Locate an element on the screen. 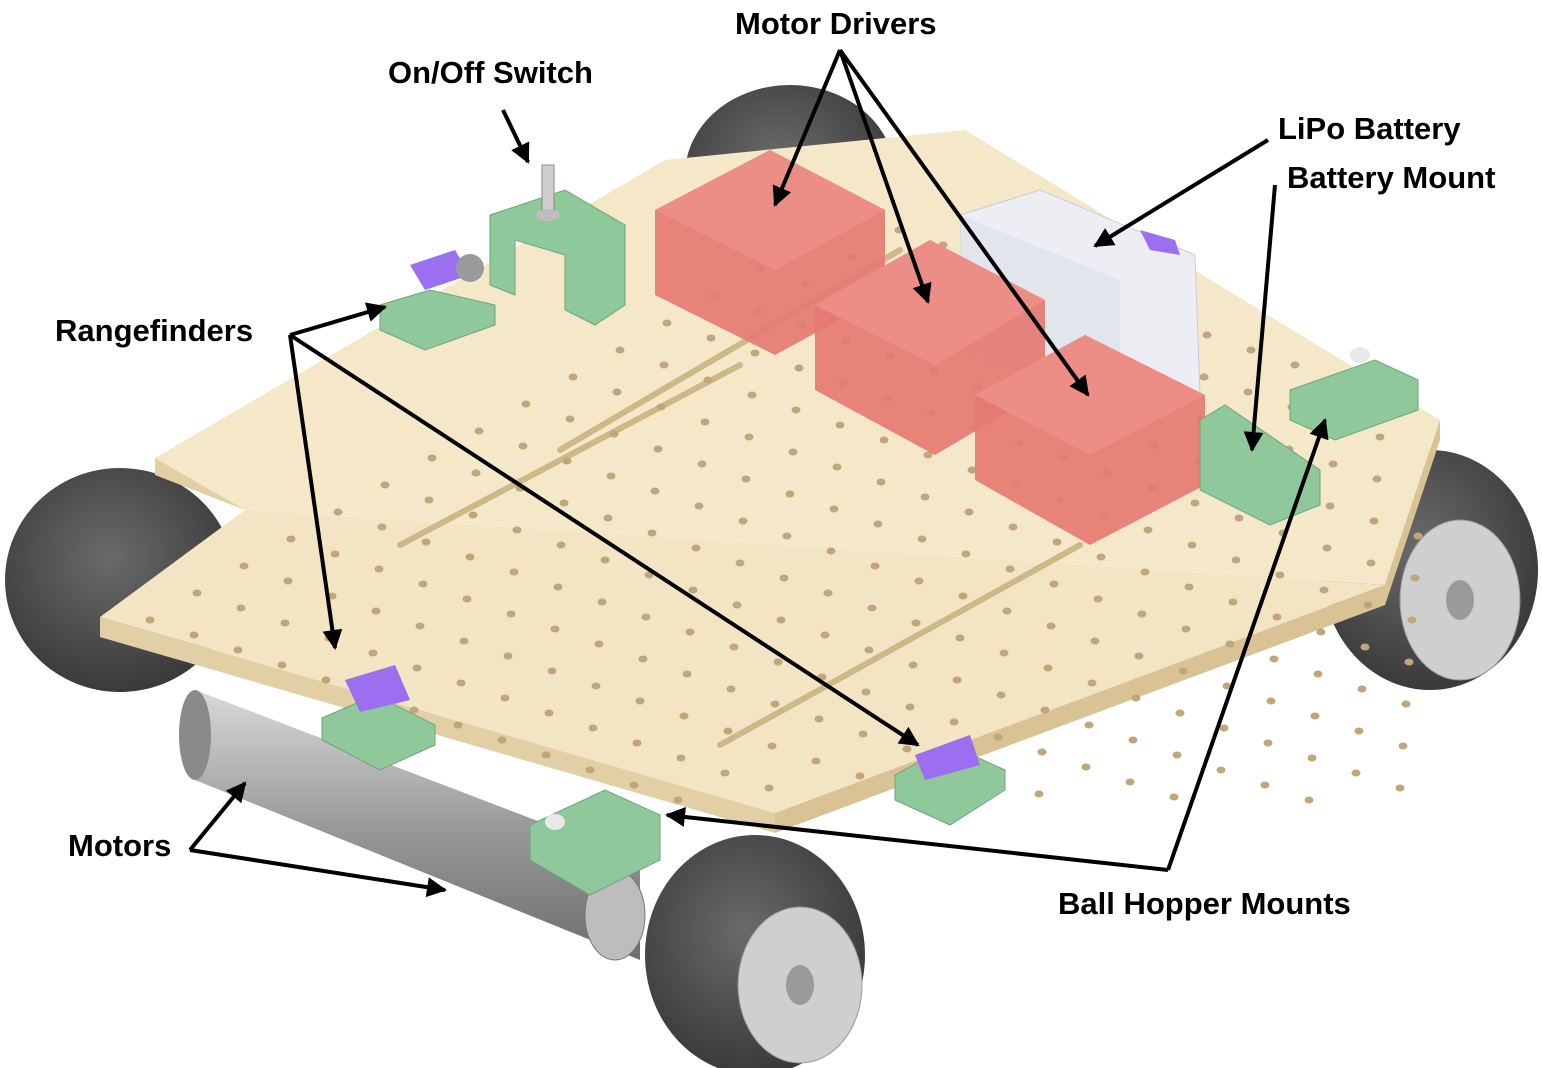  battery-mount is located at coordinates (1260, 465).